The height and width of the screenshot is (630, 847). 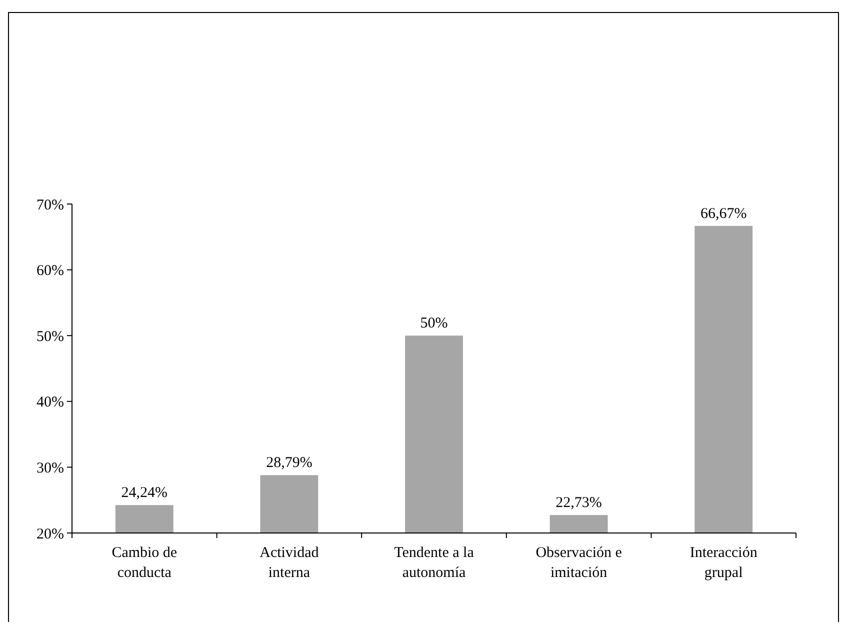 What do you see at coordinates (144, 493) in the screenshot?
I see `data-label: 24,24%` at bounding box center [144, 493].